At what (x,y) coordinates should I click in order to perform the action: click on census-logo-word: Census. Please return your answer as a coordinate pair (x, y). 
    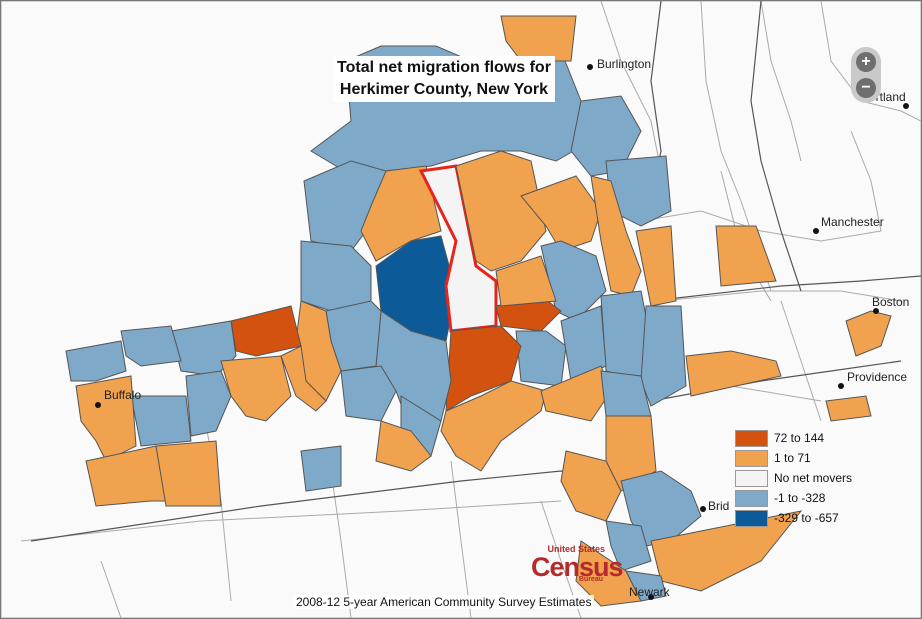
    Looking at the image, I should click on (577, 567).